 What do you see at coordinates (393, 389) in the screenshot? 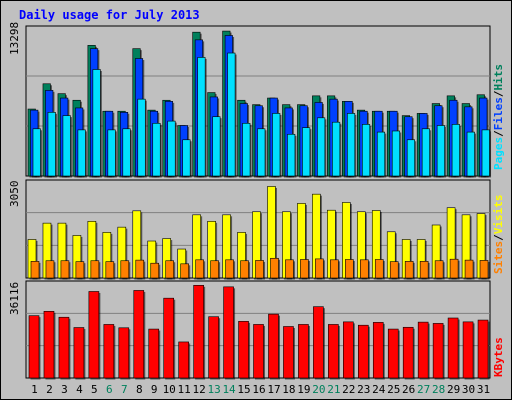
I see `day-label: 25` at bounding box center [393, 389].